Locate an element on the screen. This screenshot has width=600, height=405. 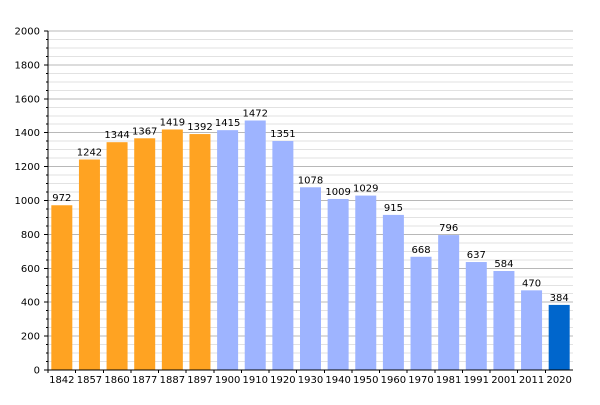
y-tick-label: 200 is located at coordinates (30, 337).